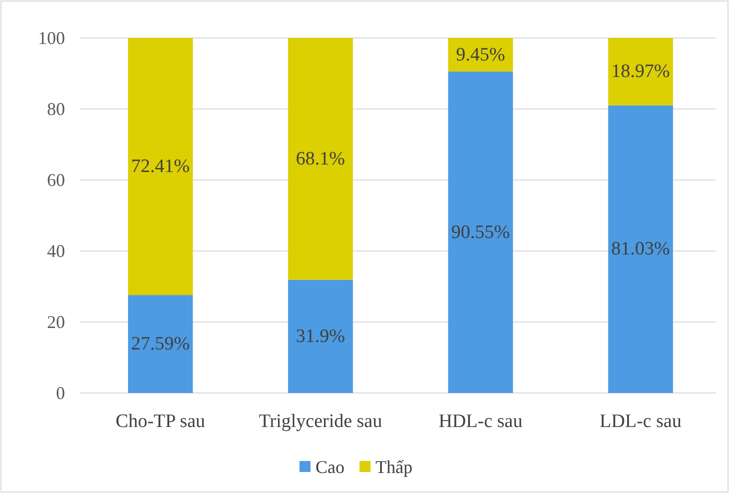 The image size is (729, 493). Describe the element at coordinates (56, 180) in the screenshot. I see `y-tick-label: 60` at that location.